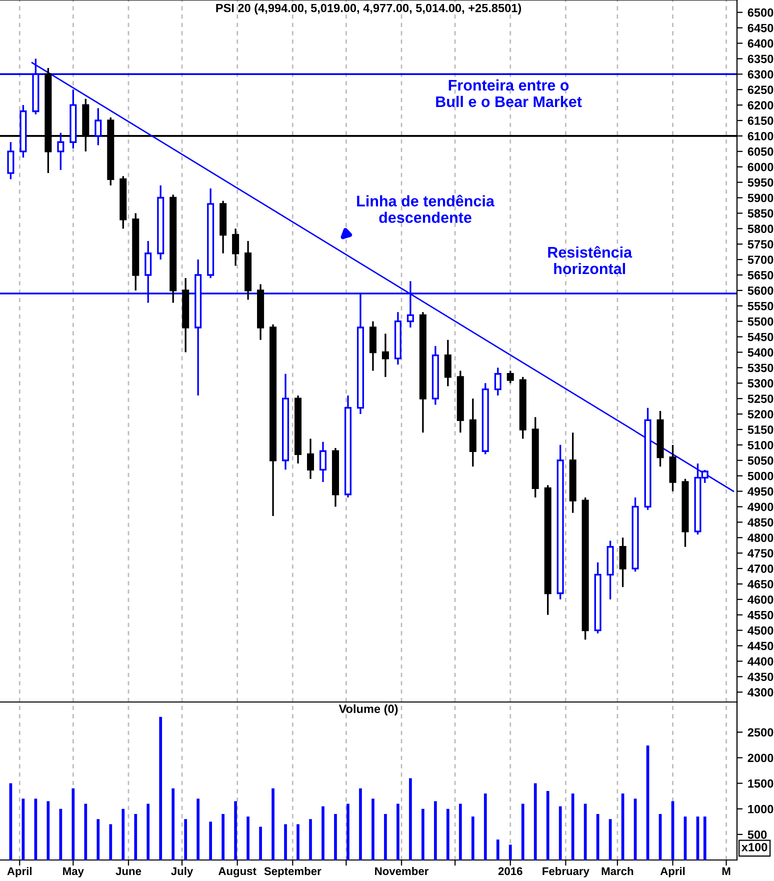  Describe the element at coordinates (761, 568) in the screenshot. I see `y-tick-label: 4700` at that location.